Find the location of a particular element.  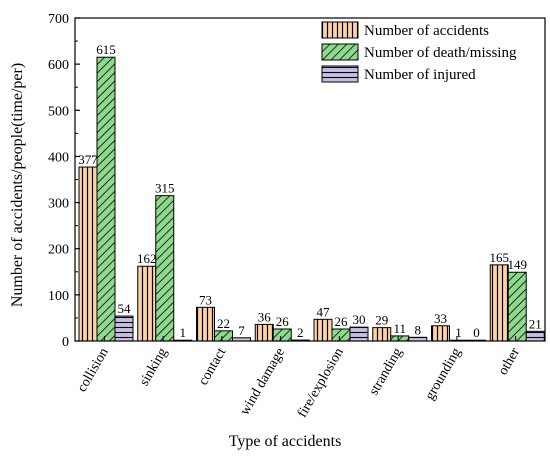

x-tick-label: sinking is located at coordinates (154, 367).